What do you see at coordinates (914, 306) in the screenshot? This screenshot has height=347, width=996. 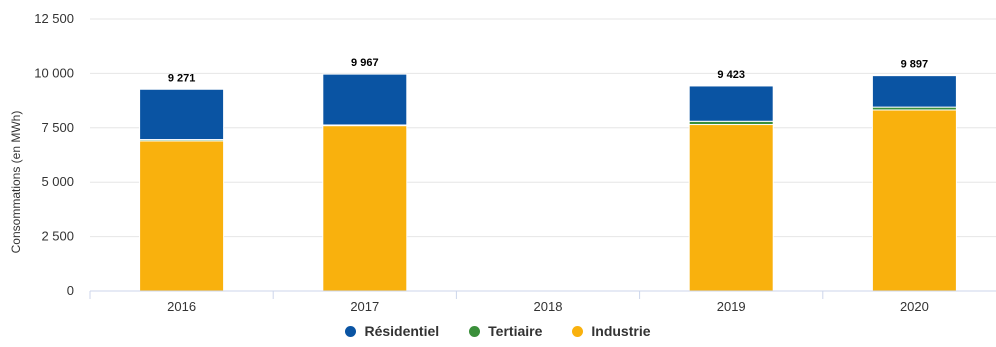 I see `x-tick-label: 2020` at bounding box center [914, 306].